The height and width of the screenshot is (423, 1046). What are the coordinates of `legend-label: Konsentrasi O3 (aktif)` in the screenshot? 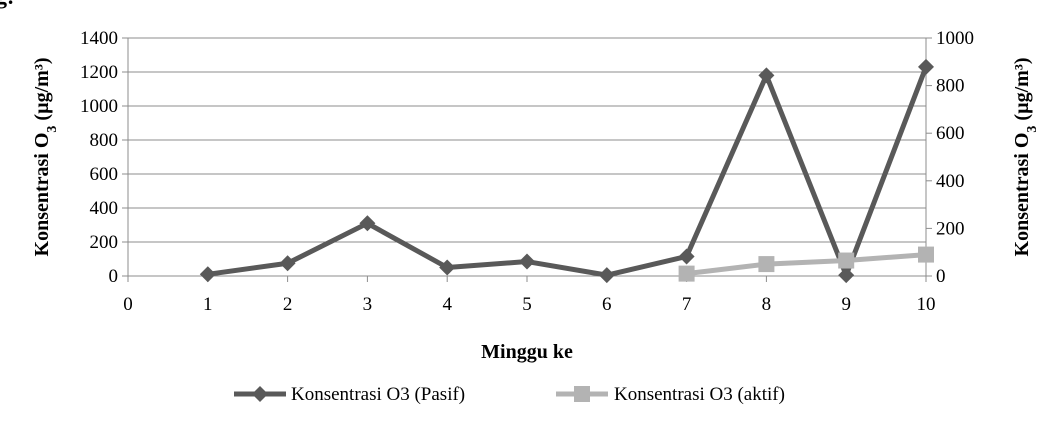 It's located at (699, 394).